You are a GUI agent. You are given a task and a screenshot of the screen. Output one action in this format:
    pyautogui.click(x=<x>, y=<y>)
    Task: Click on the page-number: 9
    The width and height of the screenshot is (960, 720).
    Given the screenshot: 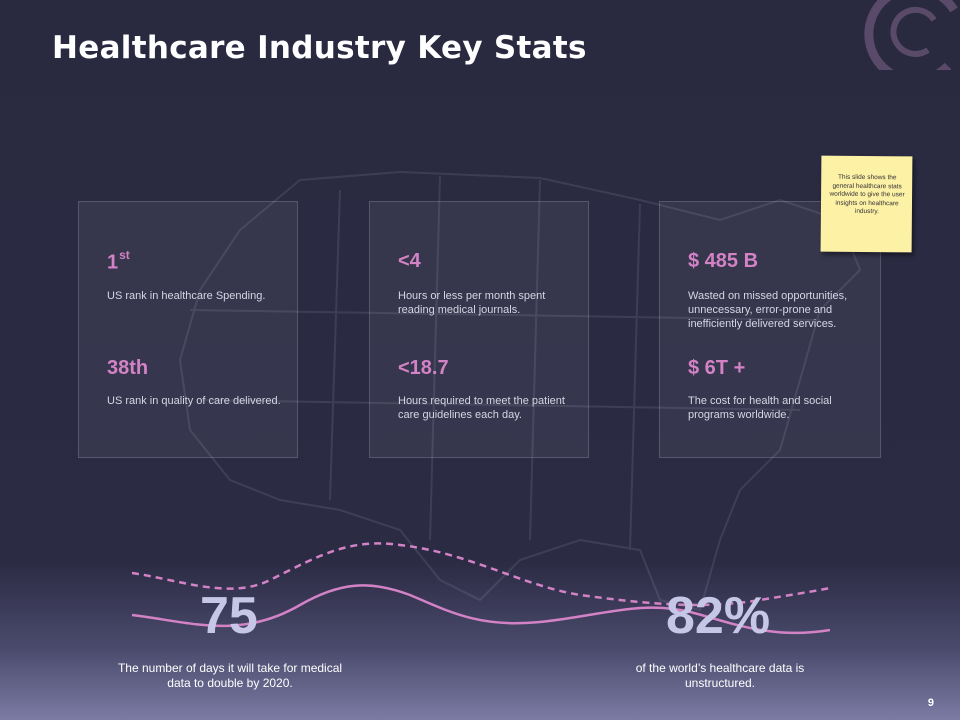 What is the action you would take?
    pyautogui.click(x=930, y=703)
    